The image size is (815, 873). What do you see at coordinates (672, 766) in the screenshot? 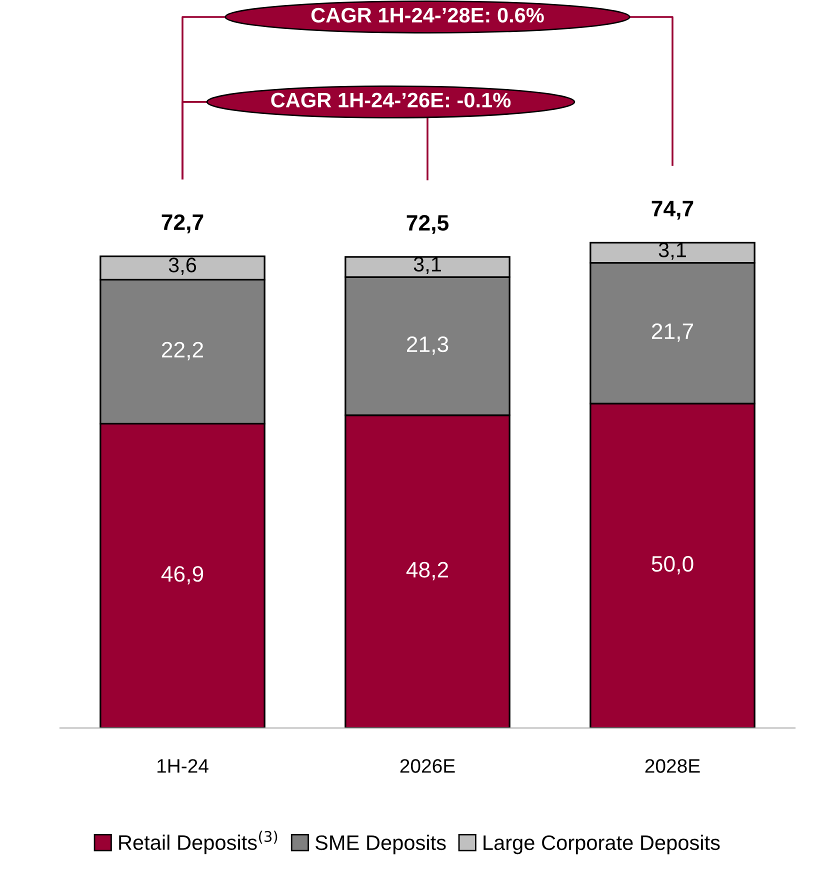
I see `x-tick-label: 2028E` at bounding box center [672, 766].